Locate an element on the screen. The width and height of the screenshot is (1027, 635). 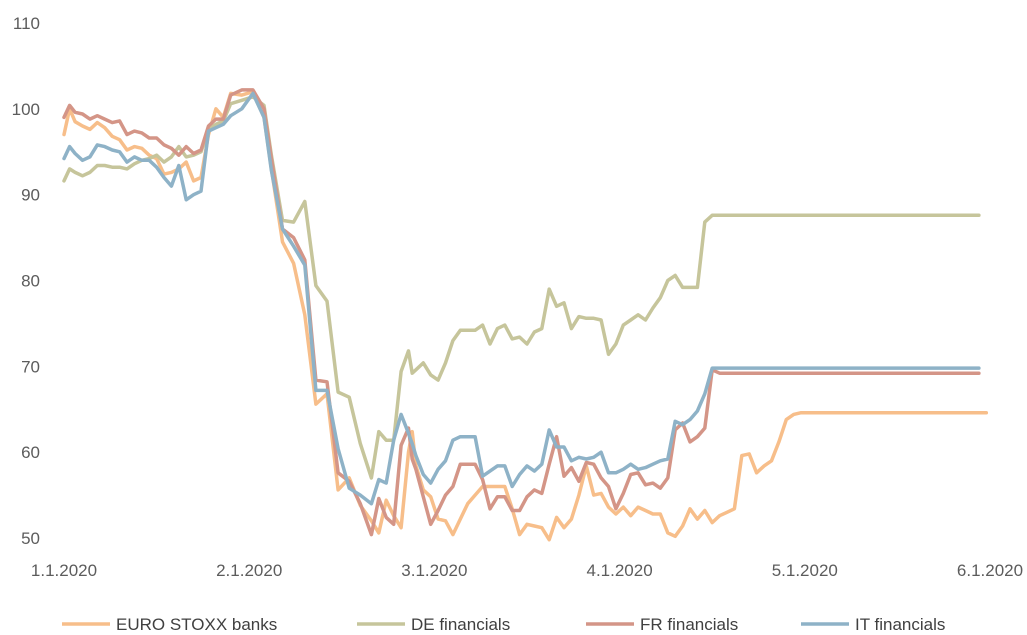
legend-label: IT financials is located at coordinates (900, 624).